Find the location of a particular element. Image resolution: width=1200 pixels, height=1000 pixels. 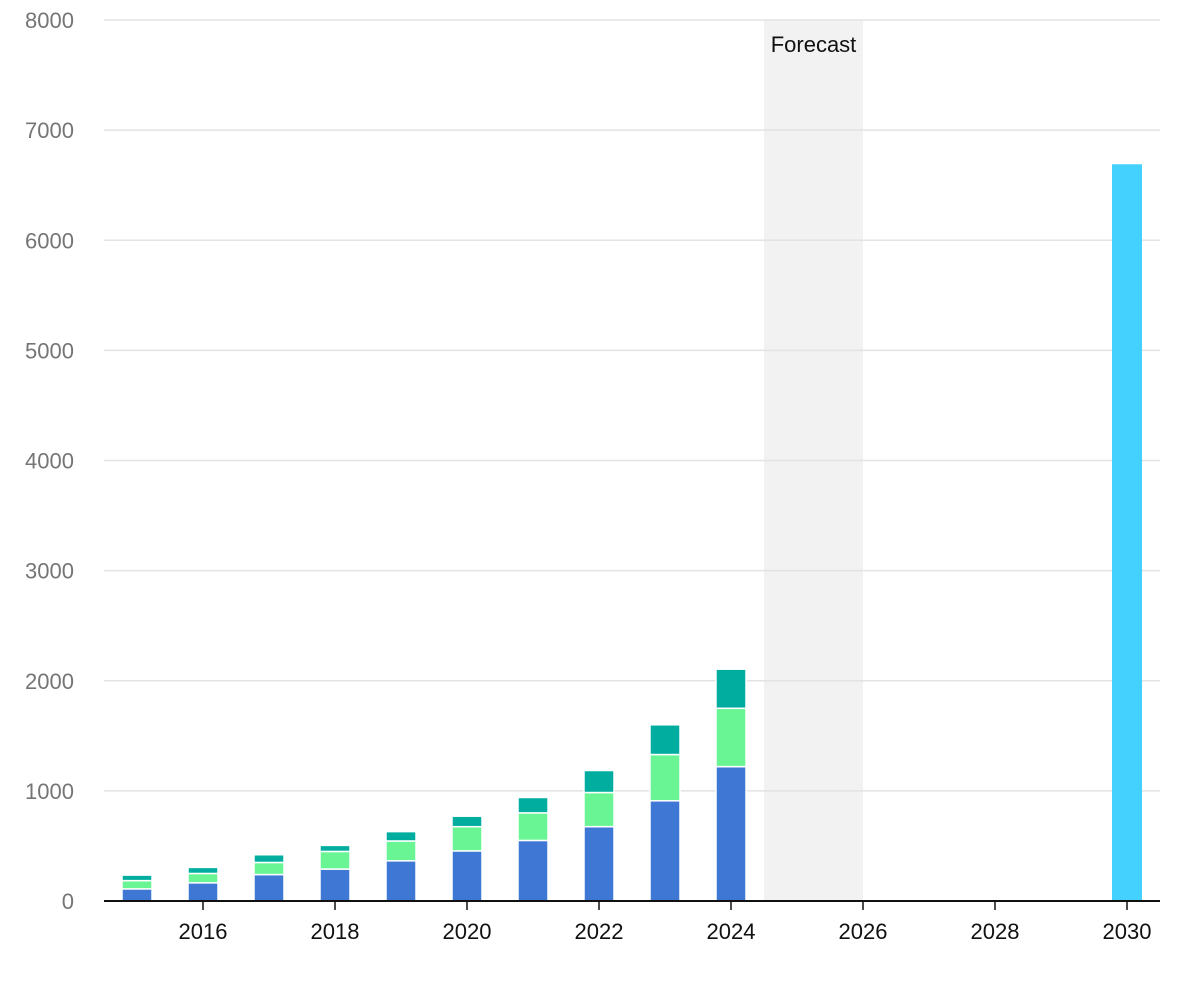

forecast-label: Forecast is located at coordinates (814, 44).